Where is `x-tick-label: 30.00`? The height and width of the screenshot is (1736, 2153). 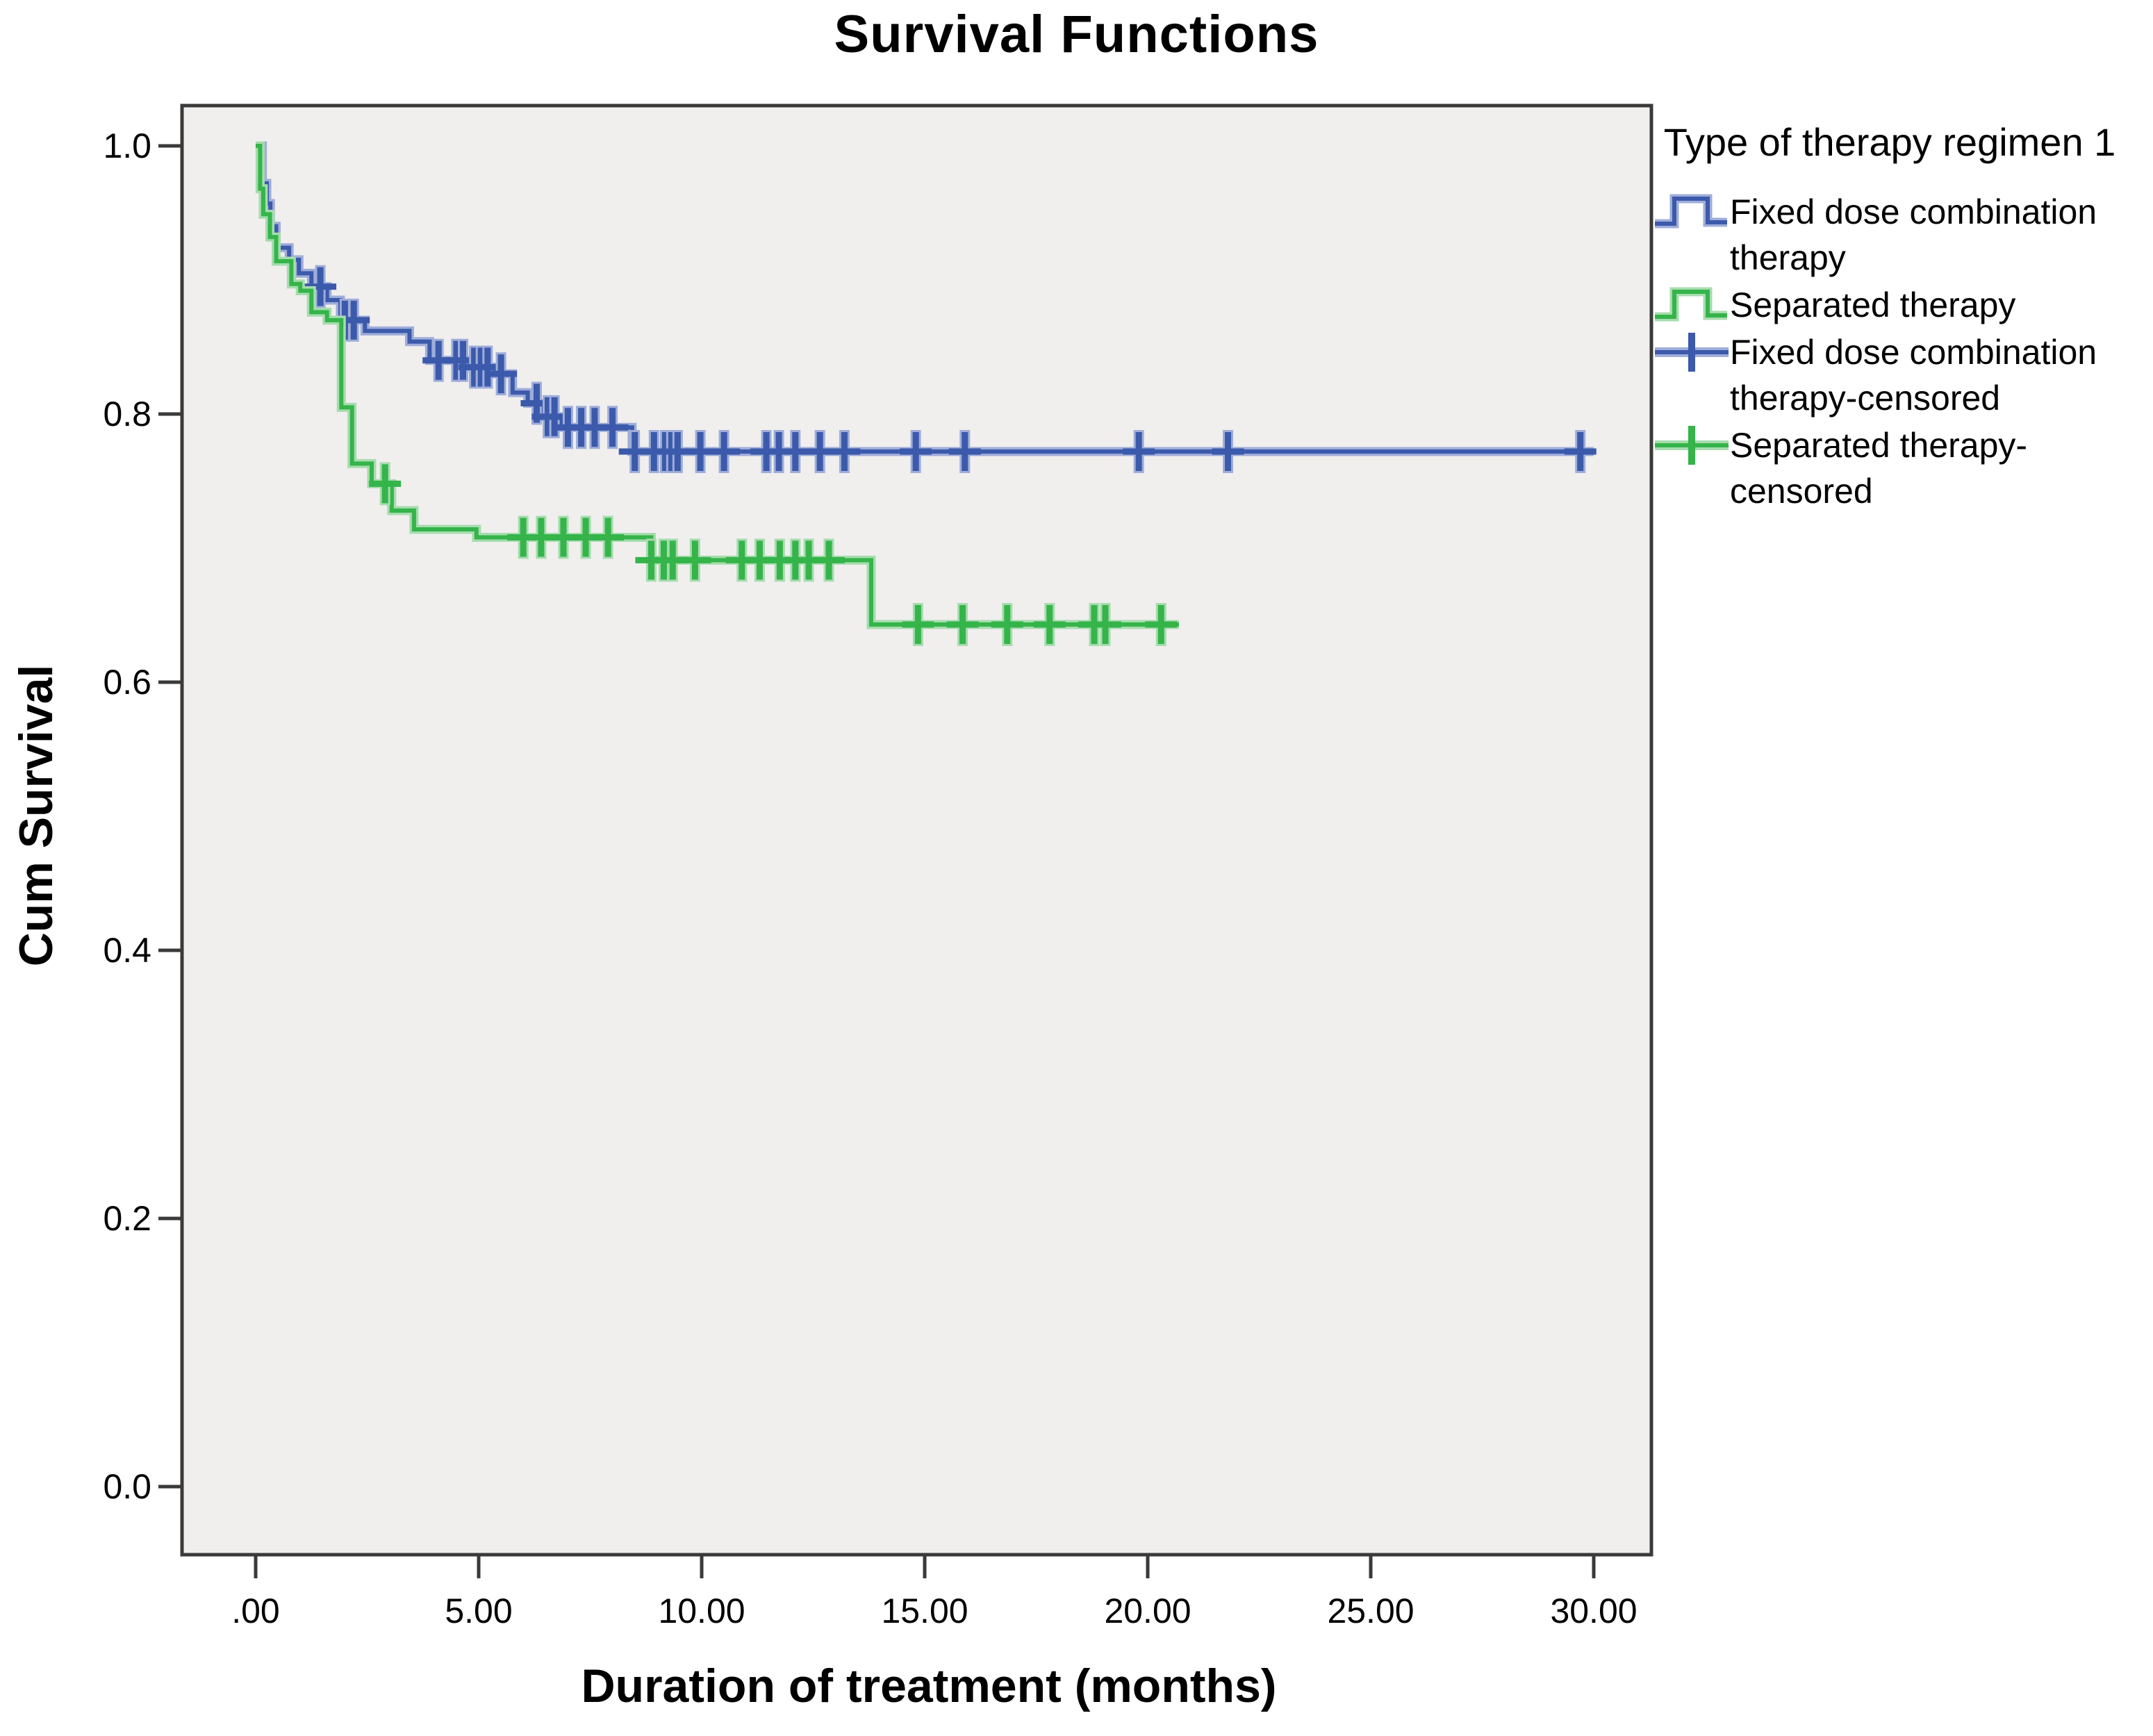
x-tick-label: 30.00 is located at coordinates (1594, 1611).